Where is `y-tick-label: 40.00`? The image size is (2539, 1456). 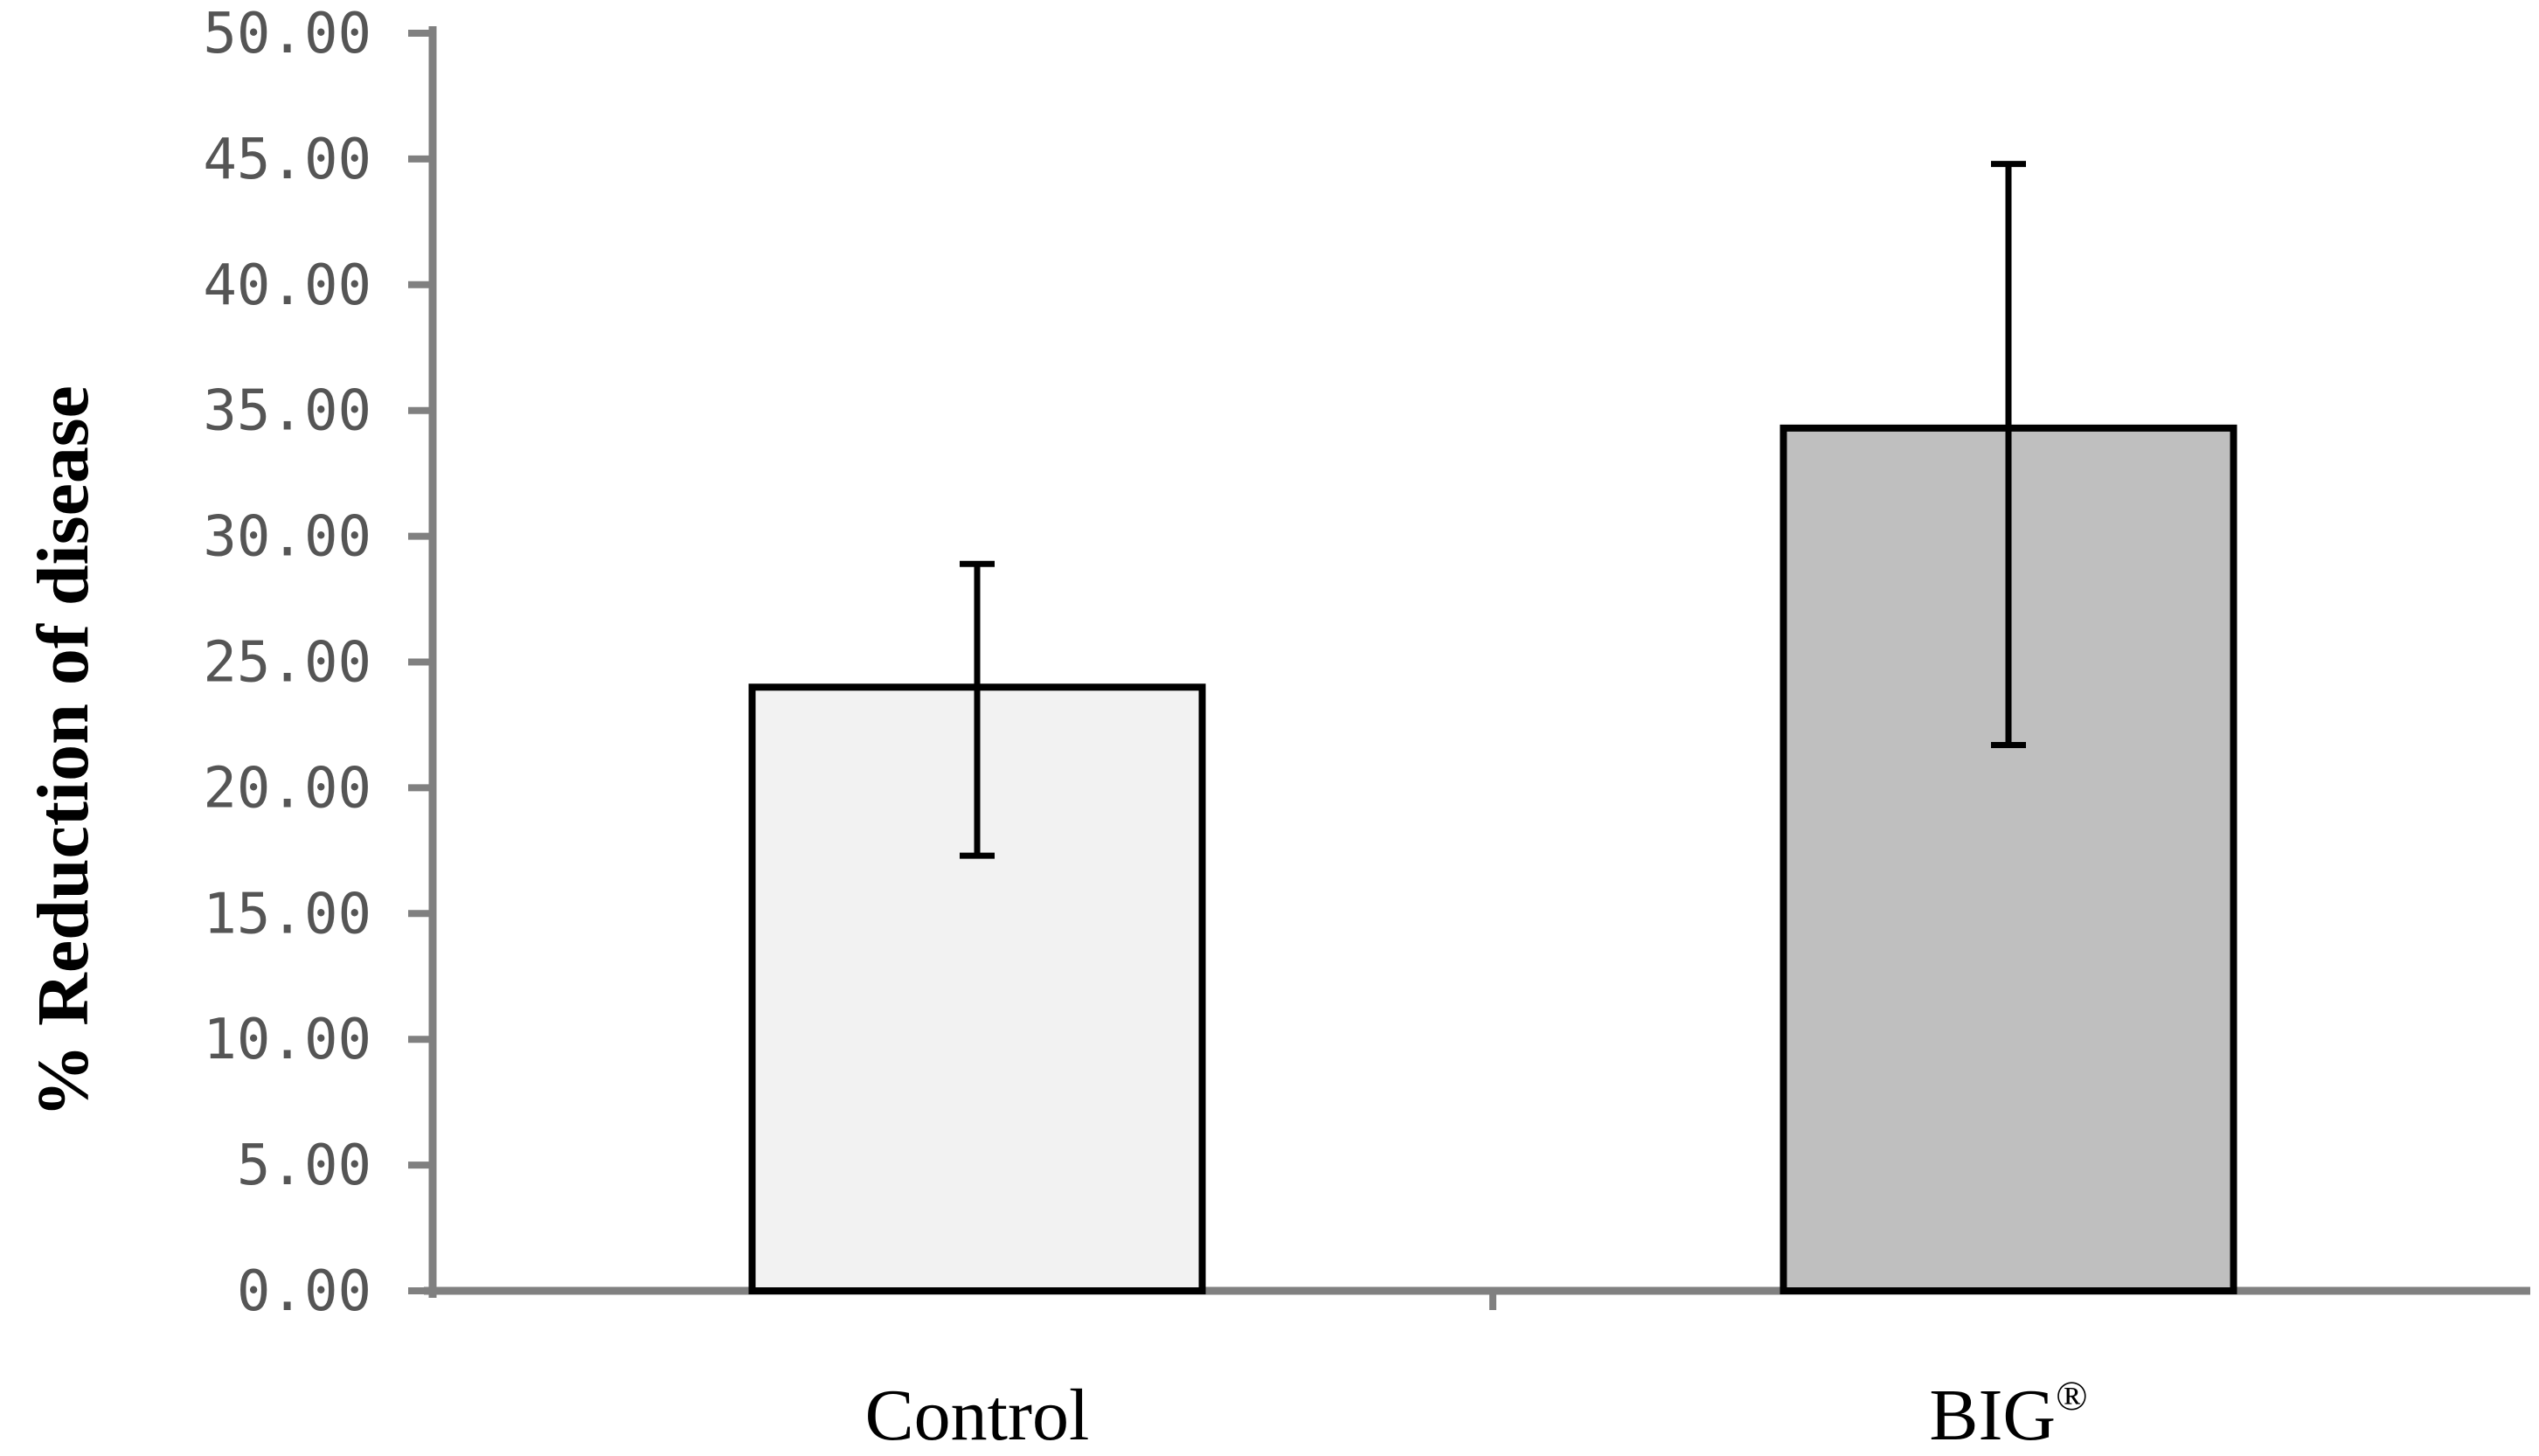
y-tick-label: 40.00 is located at coordinates (287, 285).